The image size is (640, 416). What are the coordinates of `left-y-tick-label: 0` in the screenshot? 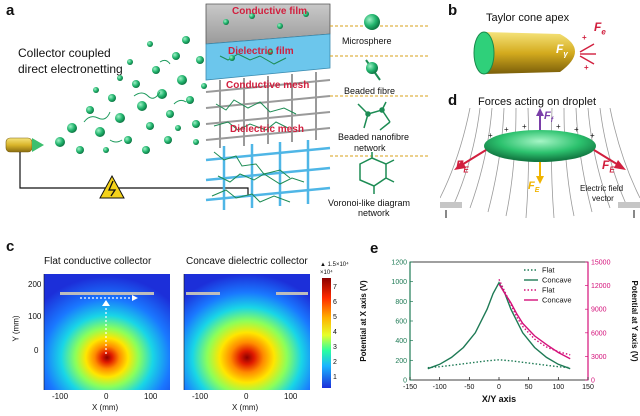 It's located at (405, 381).